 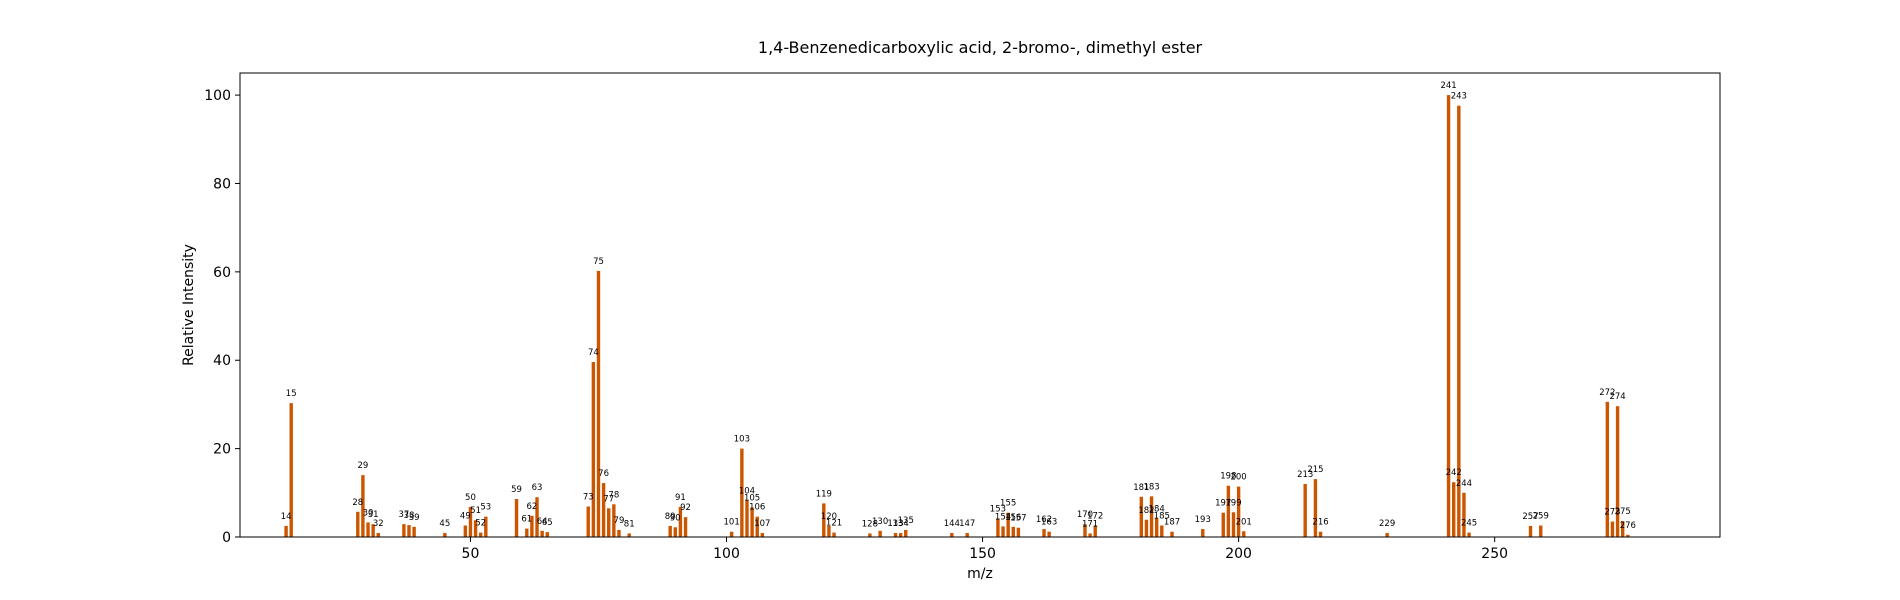 I want to click on peak-label-89: 89, so click(x=670, y=517).